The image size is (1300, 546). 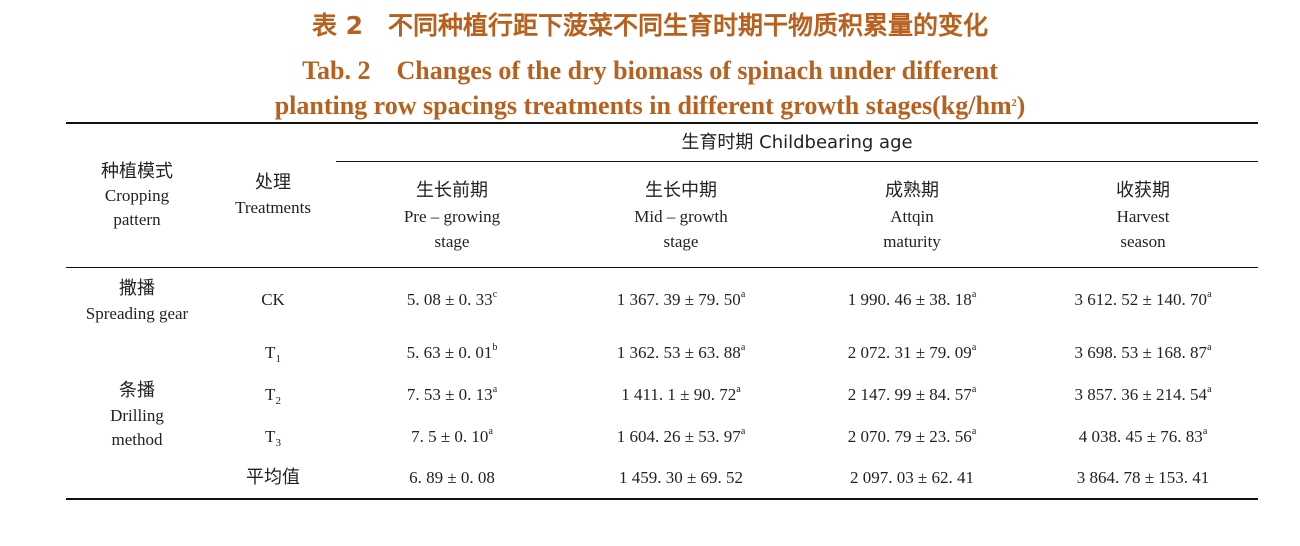 What do you see at coordinates (452, 216) in the screenshot?
I see `header-stage-en1: Pre – growing` at bounding box center [452, 216].